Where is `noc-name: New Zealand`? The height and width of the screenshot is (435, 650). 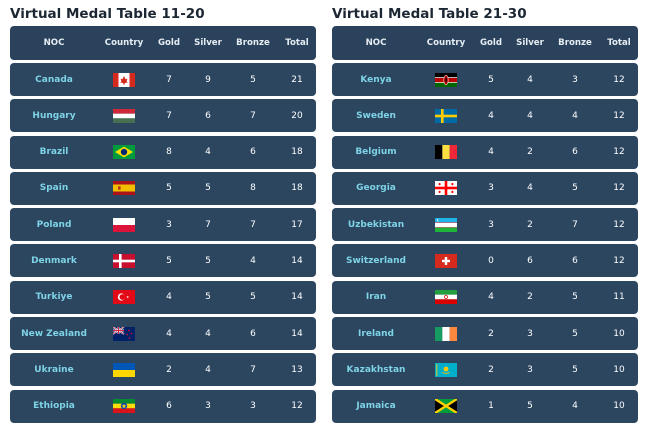 noc-name: New Zealand is located at coordinates (54, 333).